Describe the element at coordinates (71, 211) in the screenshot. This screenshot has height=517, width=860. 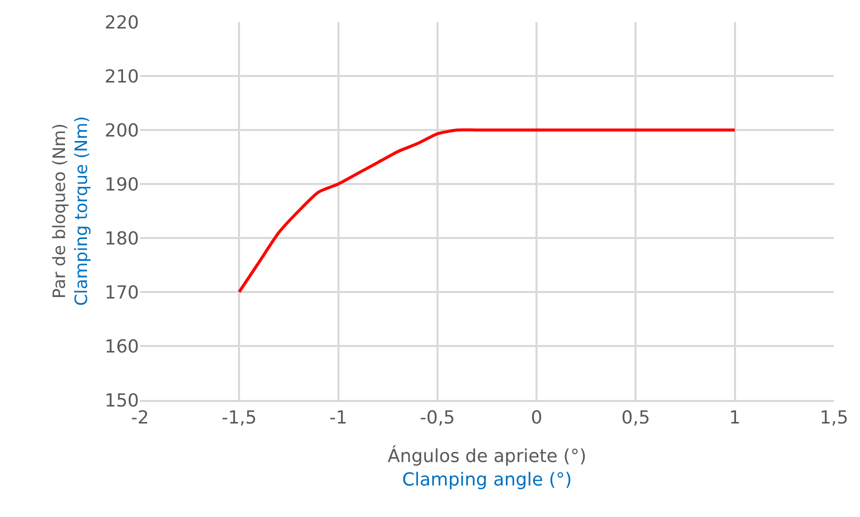
I see `y-axis-title: Par de bloqueo (Nm) Clamping torque (Nm)` at that location.